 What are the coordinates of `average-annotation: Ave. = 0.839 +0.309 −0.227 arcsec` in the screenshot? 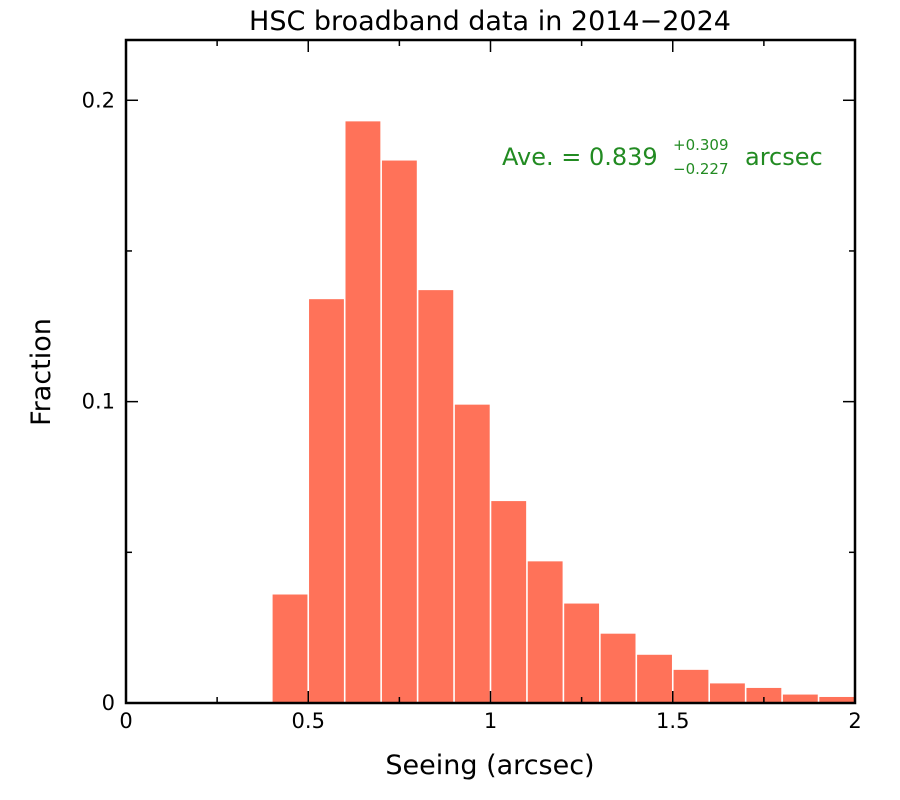 It's located at (662, 157).